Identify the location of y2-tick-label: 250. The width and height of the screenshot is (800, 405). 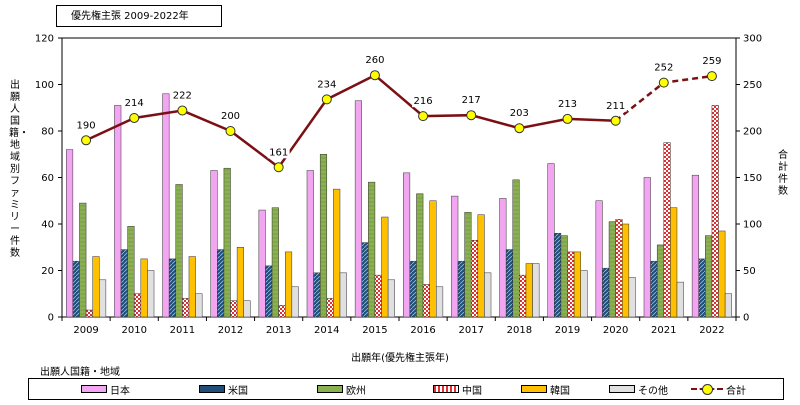
(752, 85).